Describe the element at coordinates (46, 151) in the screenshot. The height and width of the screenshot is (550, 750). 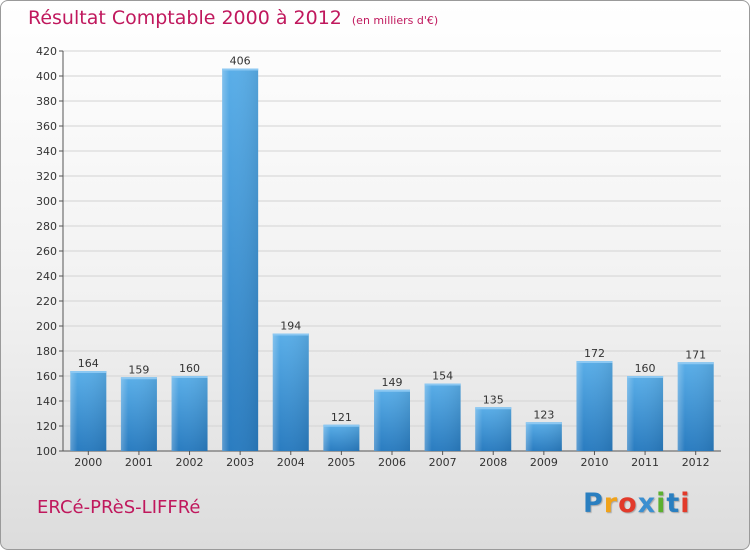
I see `y-tick-label: 340` at that location.